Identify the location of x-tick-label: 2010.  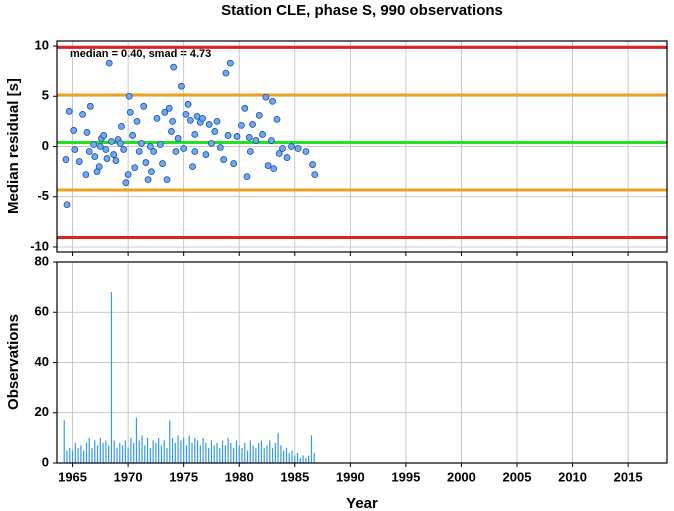
(572, 476).